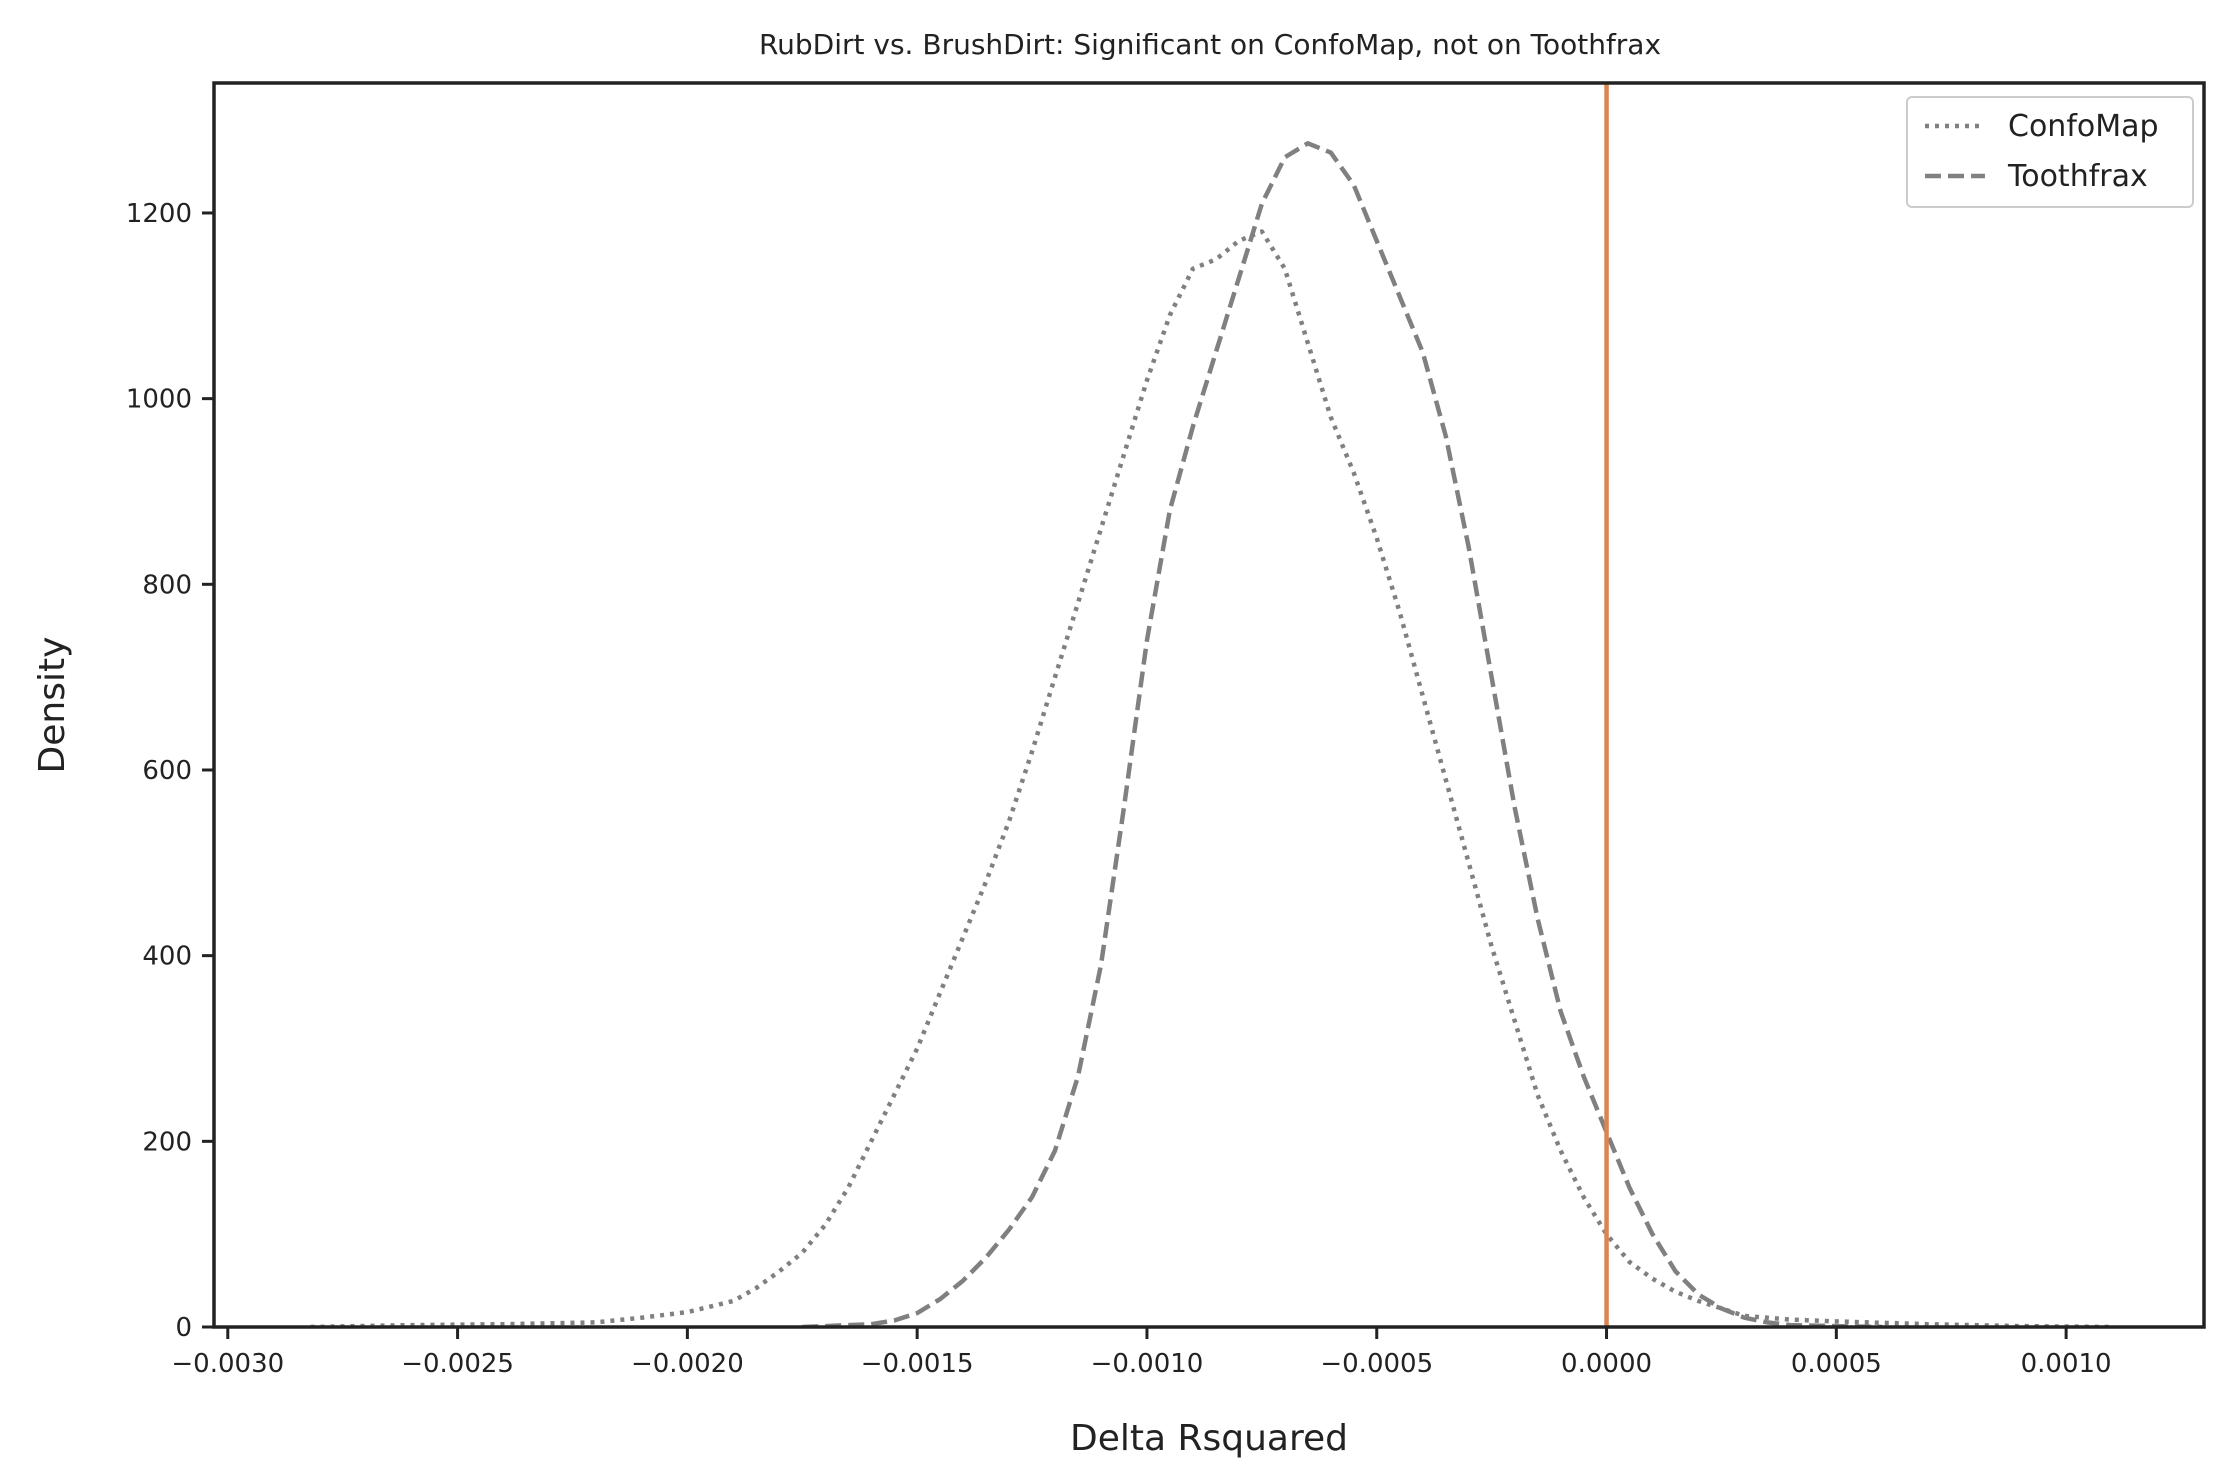 This screenshot has width=2232, height=1484. Describe the element at coordinates (167, 957) in the screenshot. I see `y-tick-label: 400` at that location.